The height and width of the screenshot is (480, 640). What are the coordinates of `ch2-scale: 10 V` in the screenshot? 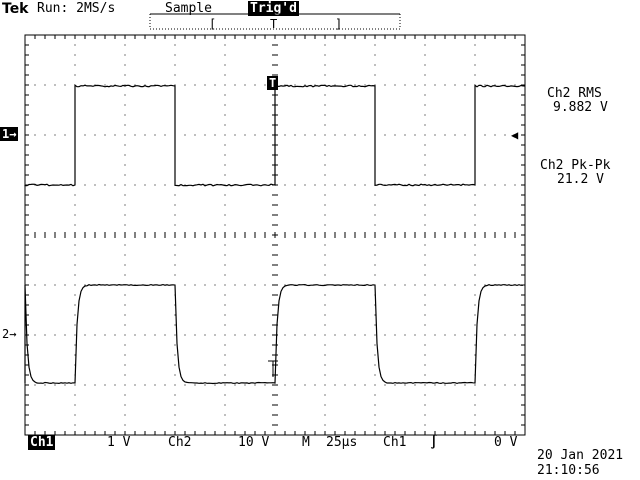 It's located at (253, 442).